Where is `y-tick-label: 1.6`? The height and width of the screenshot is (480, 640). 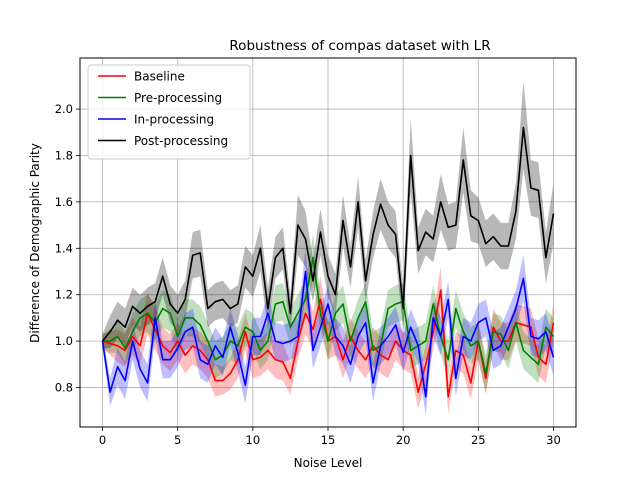
y-tick-label: 1.6 is located at coordinates (64, 202).